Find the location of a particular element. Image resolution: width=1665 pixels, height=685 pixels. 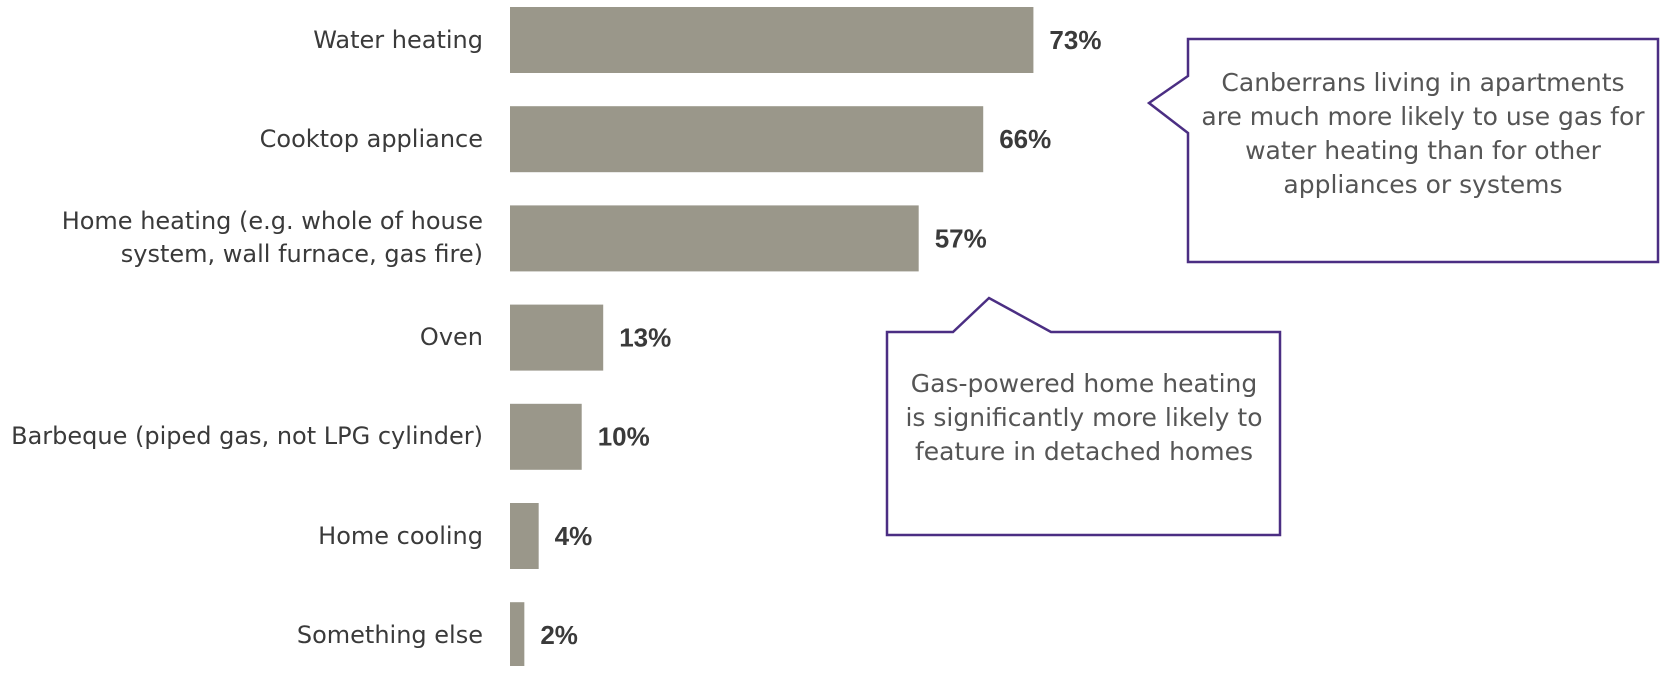

value-label: 57% is located at coordinates (961, 238).